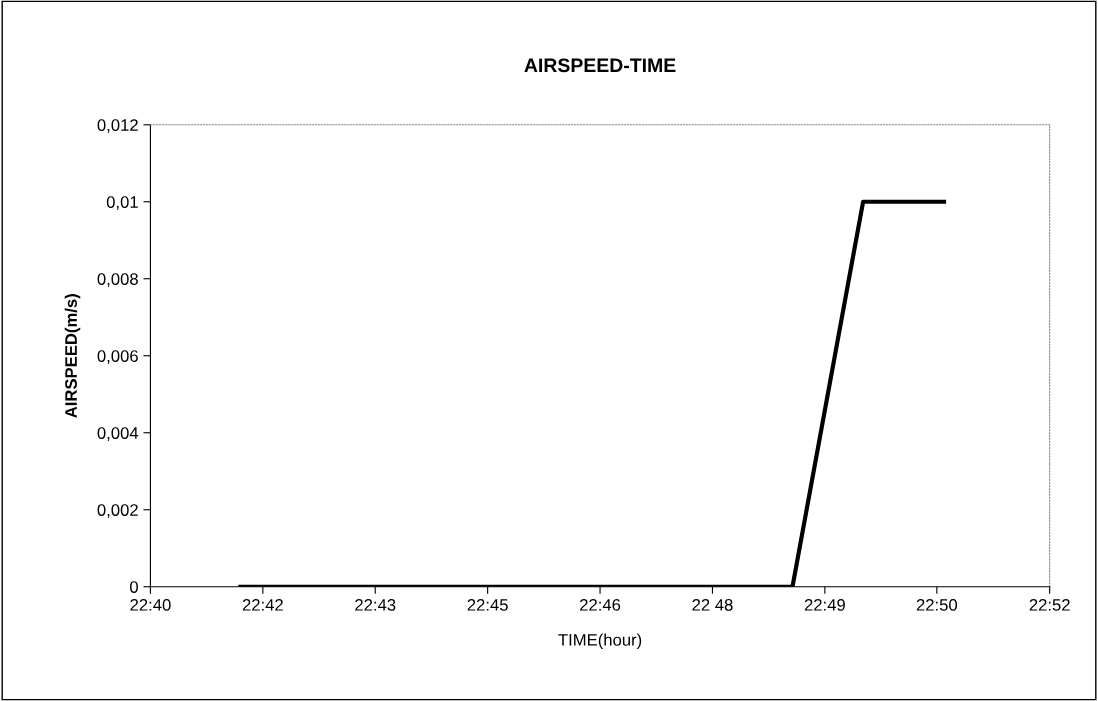  Describe the element at coordinates (134, 587) in the screenshot. I see `y-tick-label: 0` at that location.